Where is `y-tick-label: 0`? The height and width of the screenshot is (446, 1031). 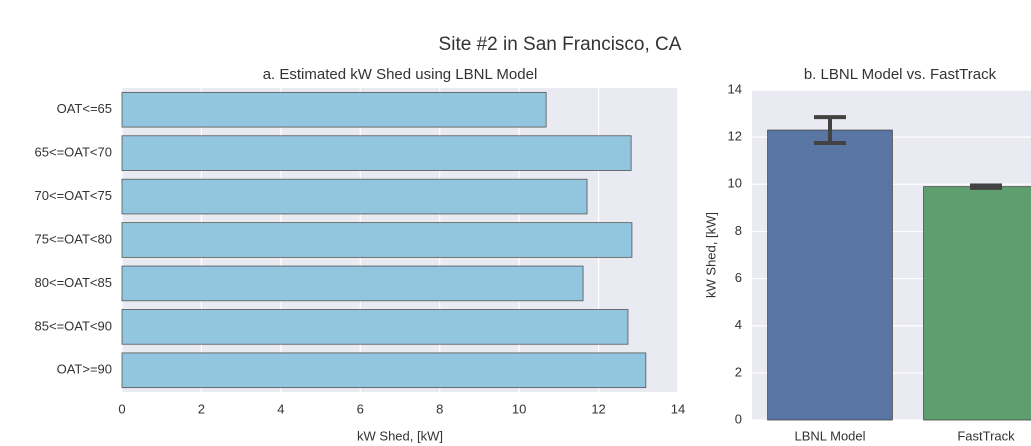 y-tick-label: 0 is located at coordinates (738, 418).